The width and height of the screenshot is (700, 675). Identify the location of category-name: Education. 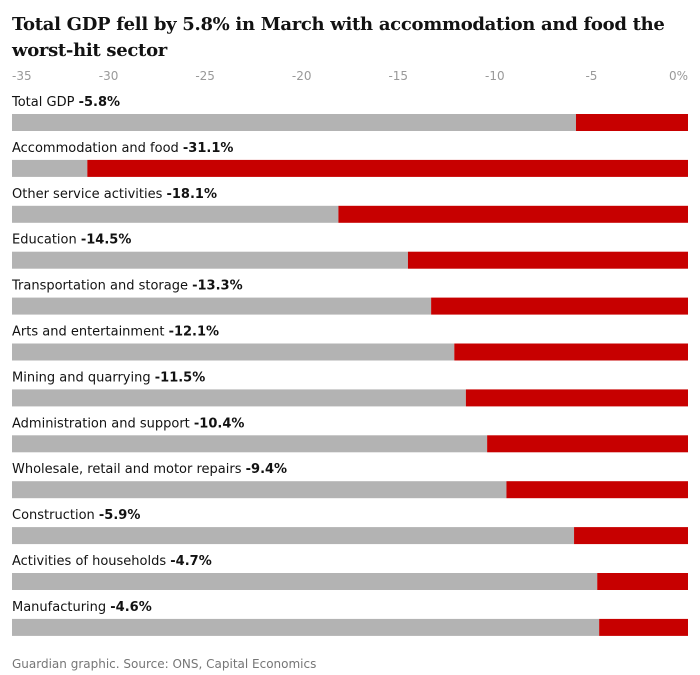
(46, 240).